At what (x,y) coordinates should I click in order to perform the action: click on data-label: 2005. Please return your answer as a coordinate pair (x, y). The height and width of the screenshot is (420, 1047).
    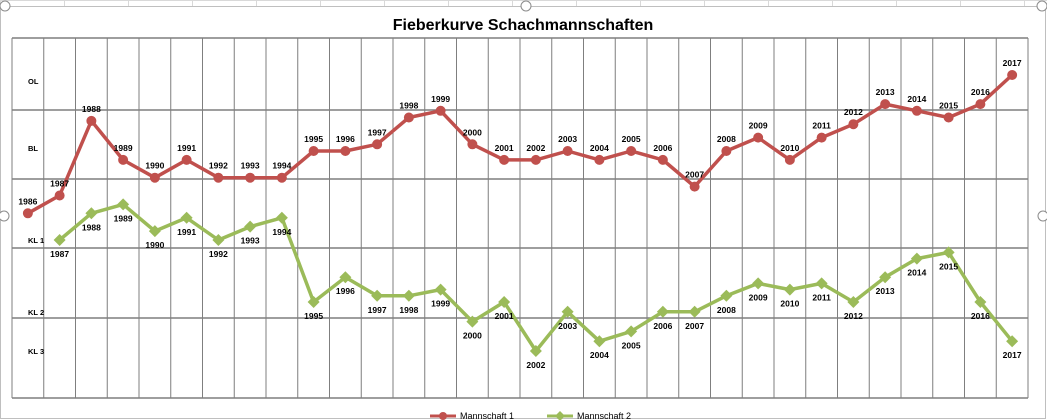
    Looking at the image, I should click on (631, 139).